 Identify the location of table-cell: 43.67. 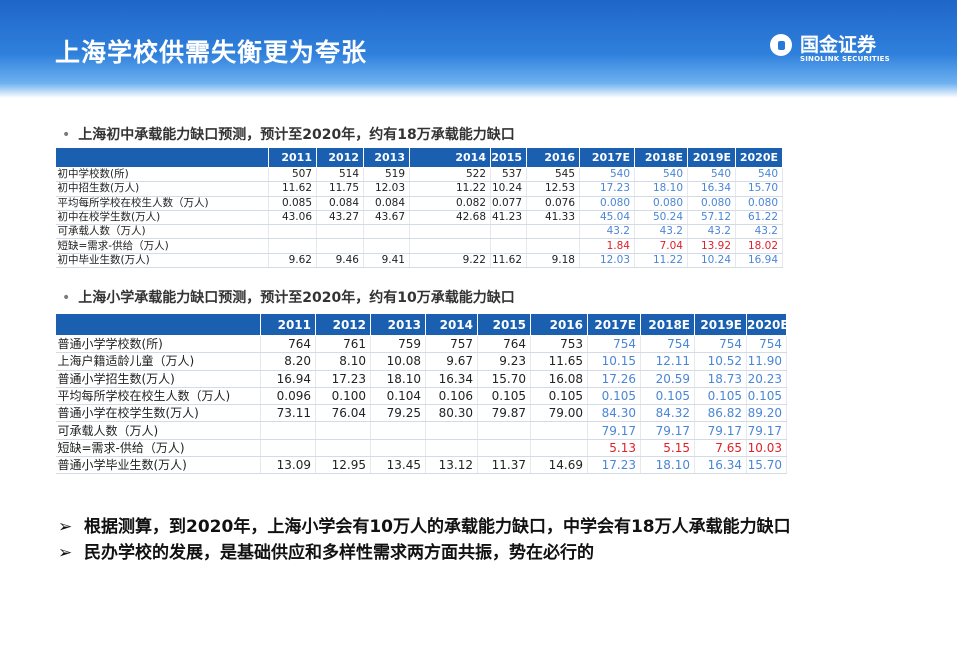
(386, 218).